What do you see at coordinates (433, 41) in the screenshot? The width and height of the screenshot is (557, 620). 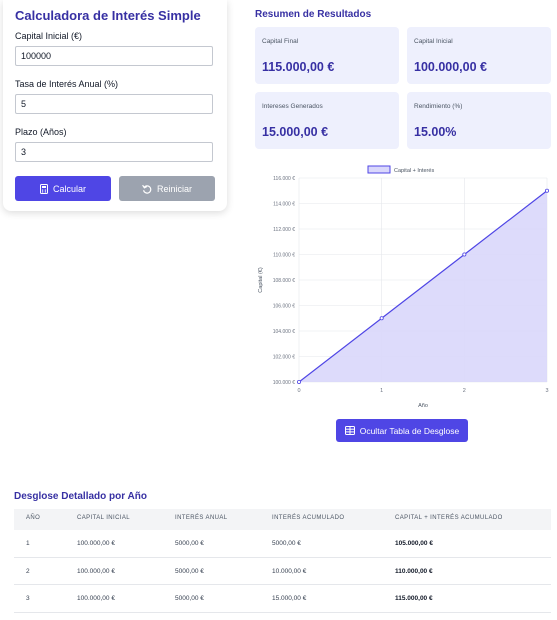 I see `summary-card-label: Capital Inicial` at bounding box center [433, 41].